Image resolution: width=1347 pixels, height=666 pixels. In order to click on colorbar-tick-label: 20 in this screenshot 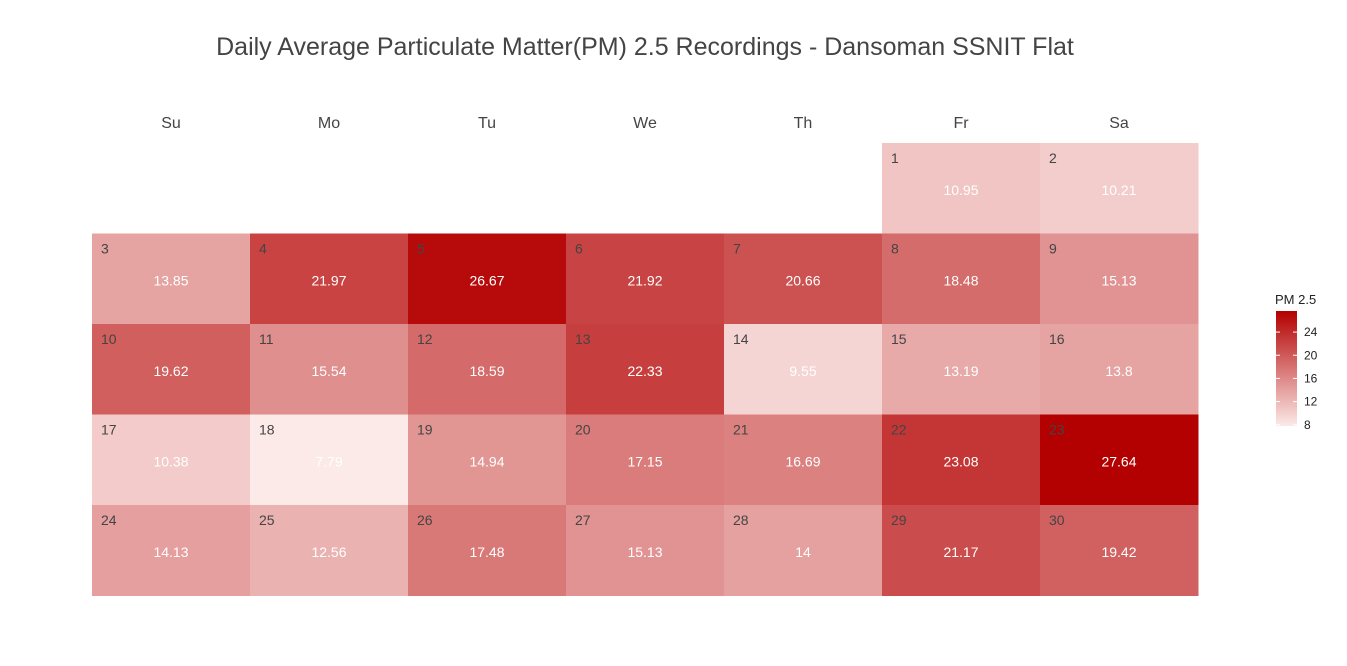, I will do `click(1311, 355)`.